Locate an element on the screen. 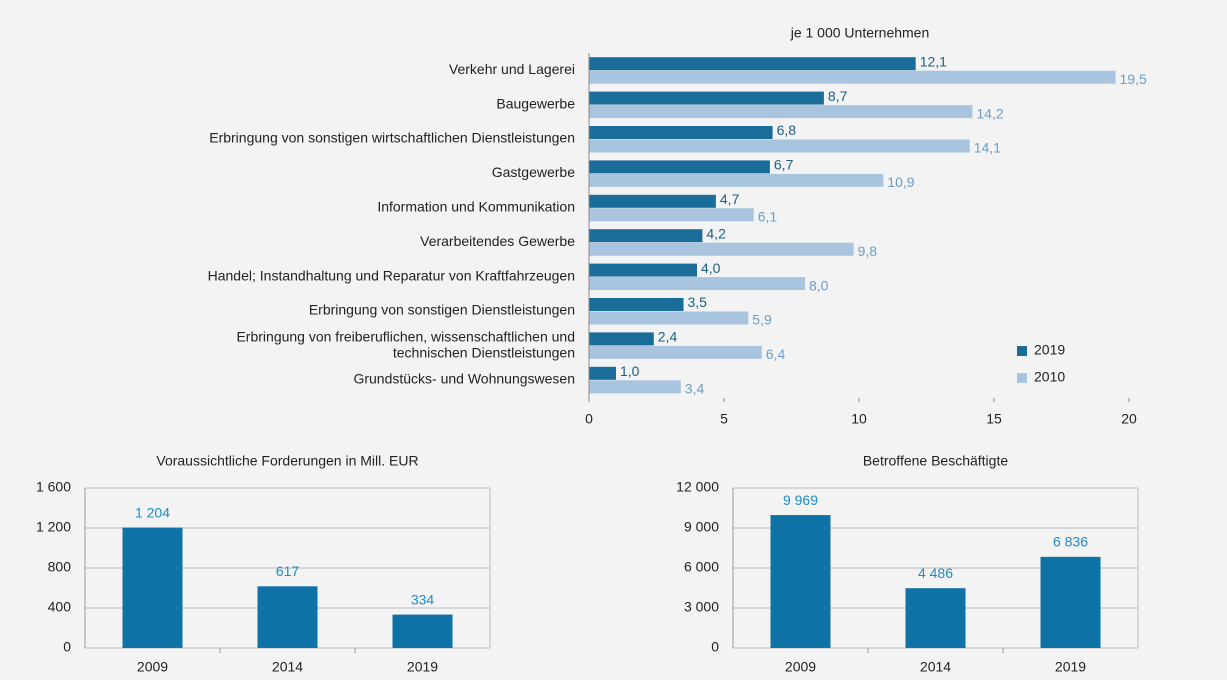  value-label: 334 is located at coordinates (423, 599).